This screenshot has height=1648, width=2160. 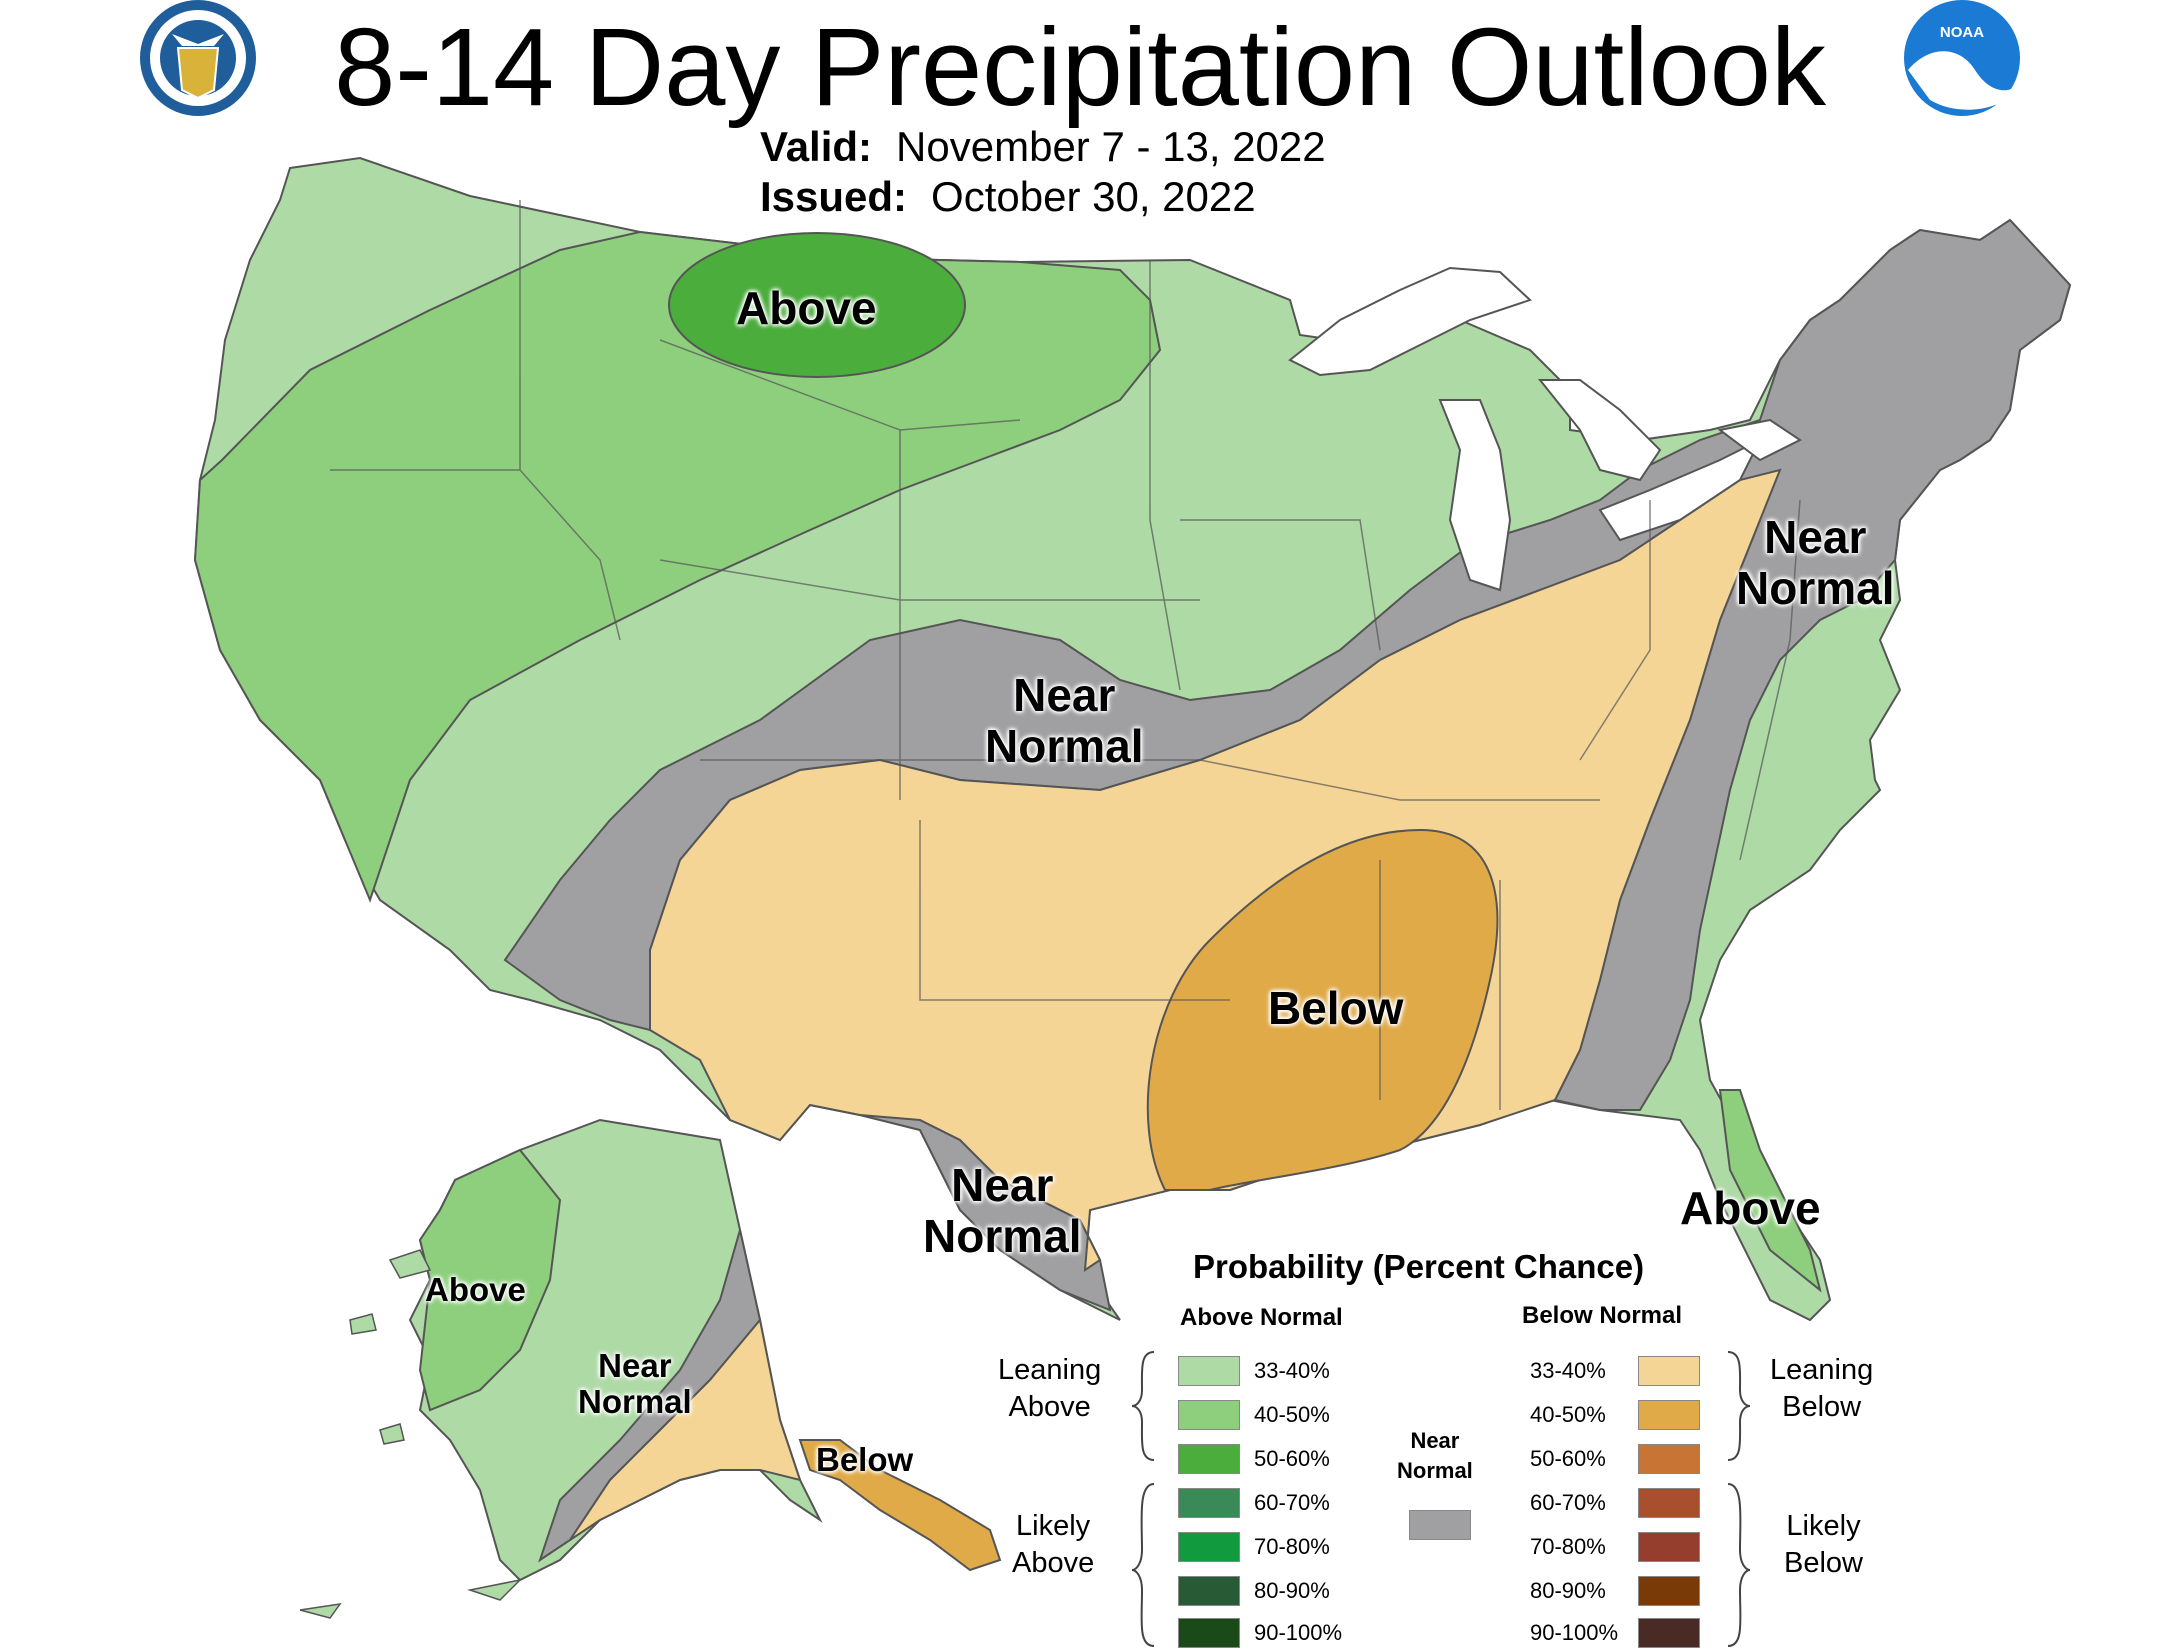 What do you see at coordinates (1739, 1499) in the screenshot?
I see `legend-braces-below` at bounding box center [1739, 1499].